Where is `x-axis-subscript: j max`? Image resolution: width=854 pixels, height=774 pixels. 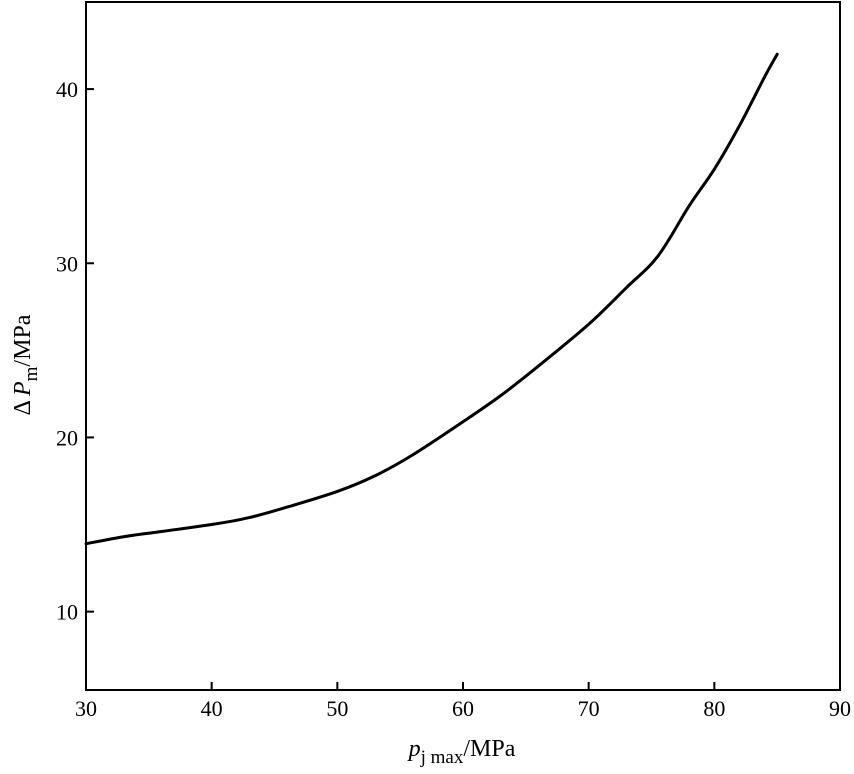 x-axis-subscript: j max is located at coordinates (442, 757).